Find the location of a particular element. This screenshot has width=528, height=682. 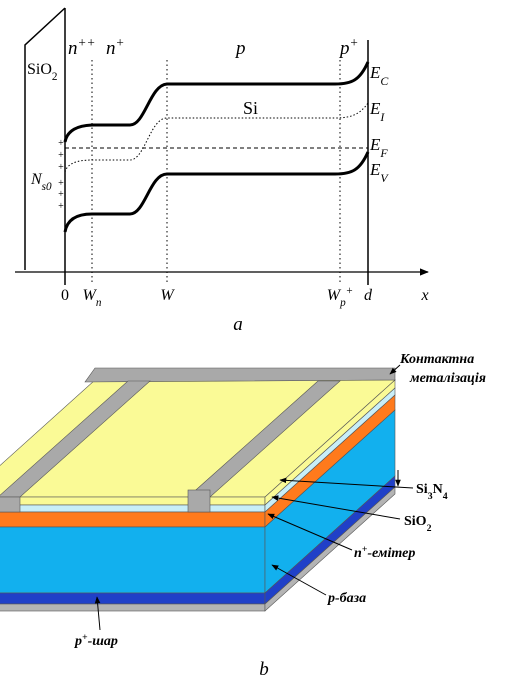

text-part: 4 is located at coordinates (445, 496).